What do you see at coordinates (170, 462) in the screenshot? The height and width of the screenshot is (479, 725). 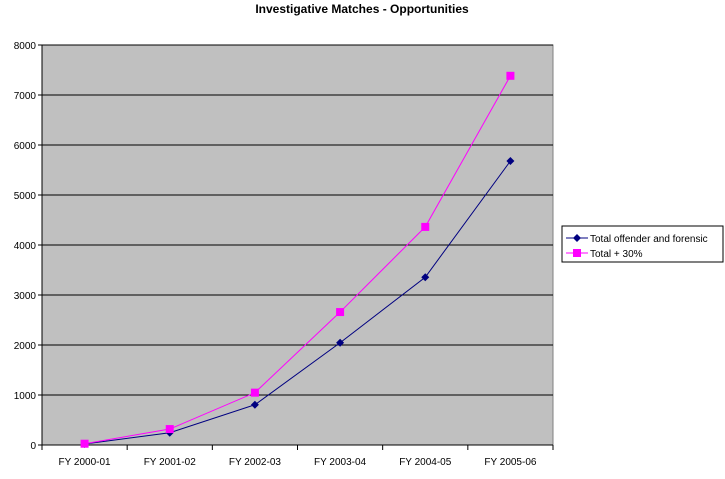 I see `x-tick-label: FY 2001-02` at bounding box center [170, 462].